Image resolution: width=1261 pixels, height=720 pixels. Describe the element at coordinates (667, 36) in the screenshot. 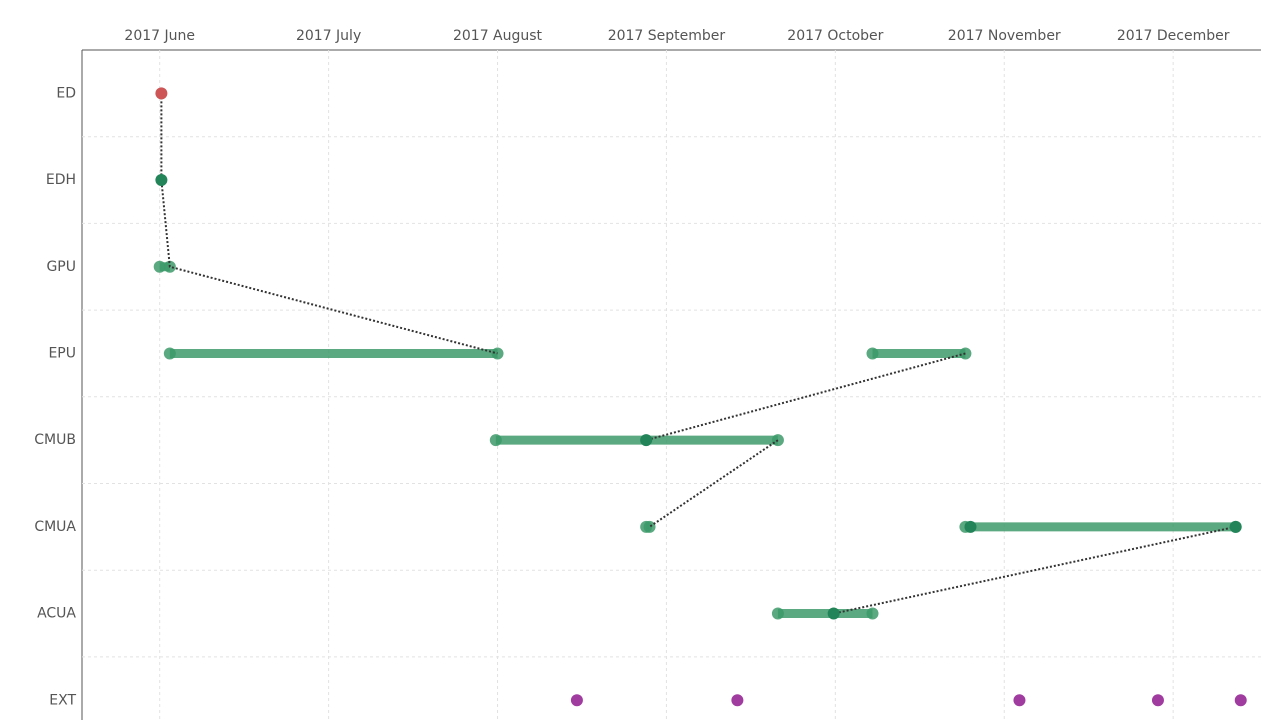

I see `x-tick-label: 2017 September` at that location.